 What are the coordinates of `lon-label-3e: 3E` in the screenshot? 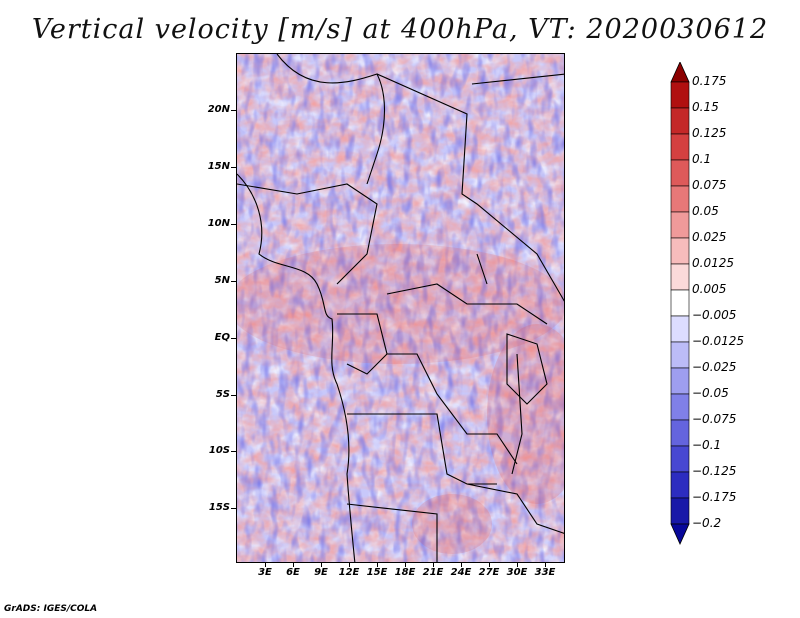 It's located at (265, 572).